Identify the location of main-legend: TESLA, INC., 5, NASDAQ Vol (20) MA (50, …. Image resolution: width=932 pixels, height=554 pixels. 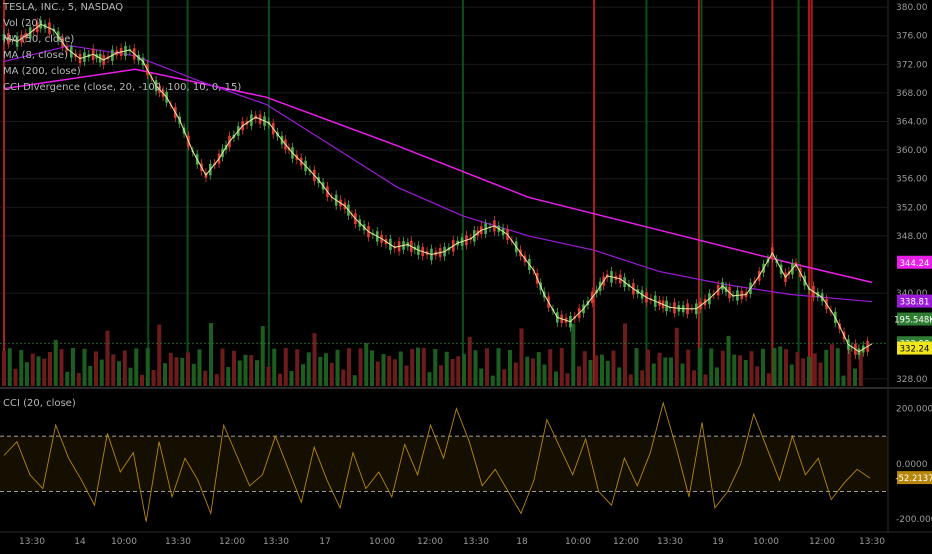
(122, 48).